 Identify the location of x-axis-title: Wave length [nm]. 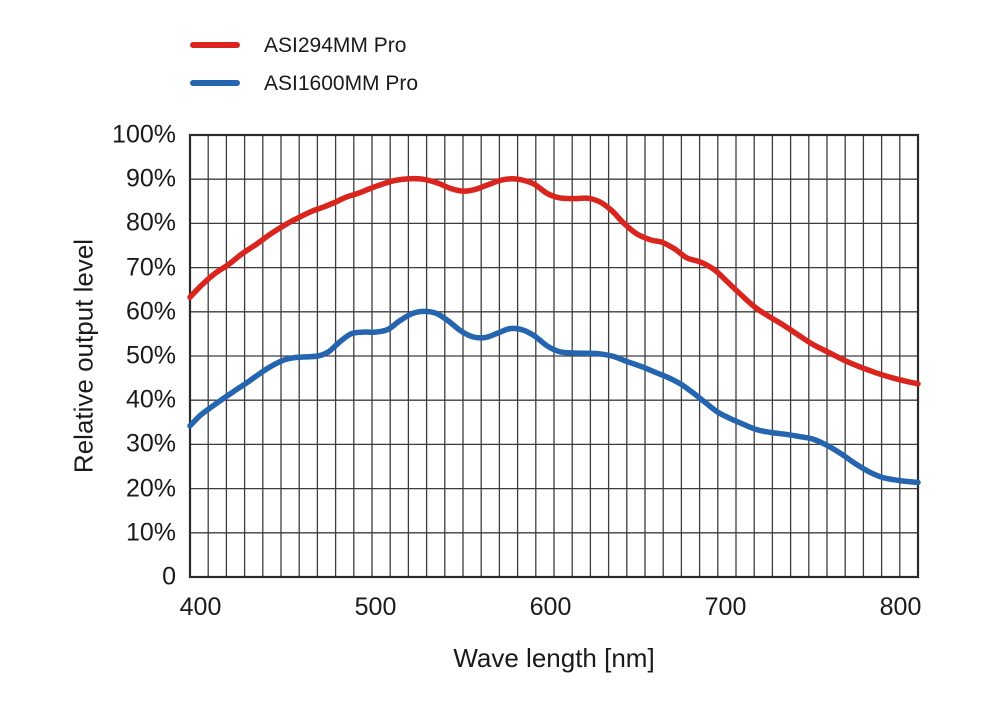
(554, 658).